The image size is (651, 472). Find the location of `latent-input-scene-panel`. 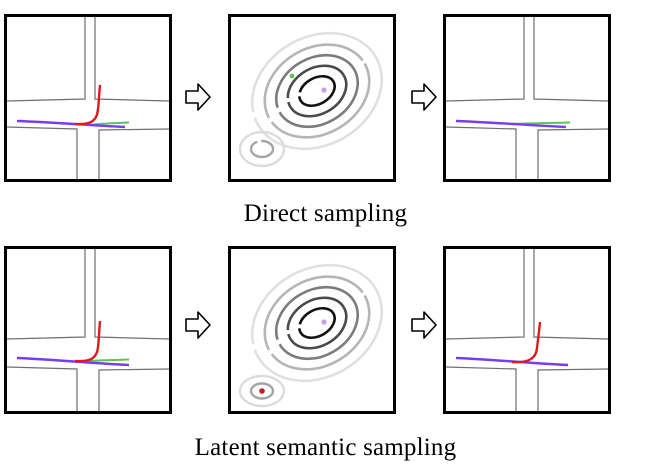

latent-input-scene-panel is located at coordinates (88, 330).